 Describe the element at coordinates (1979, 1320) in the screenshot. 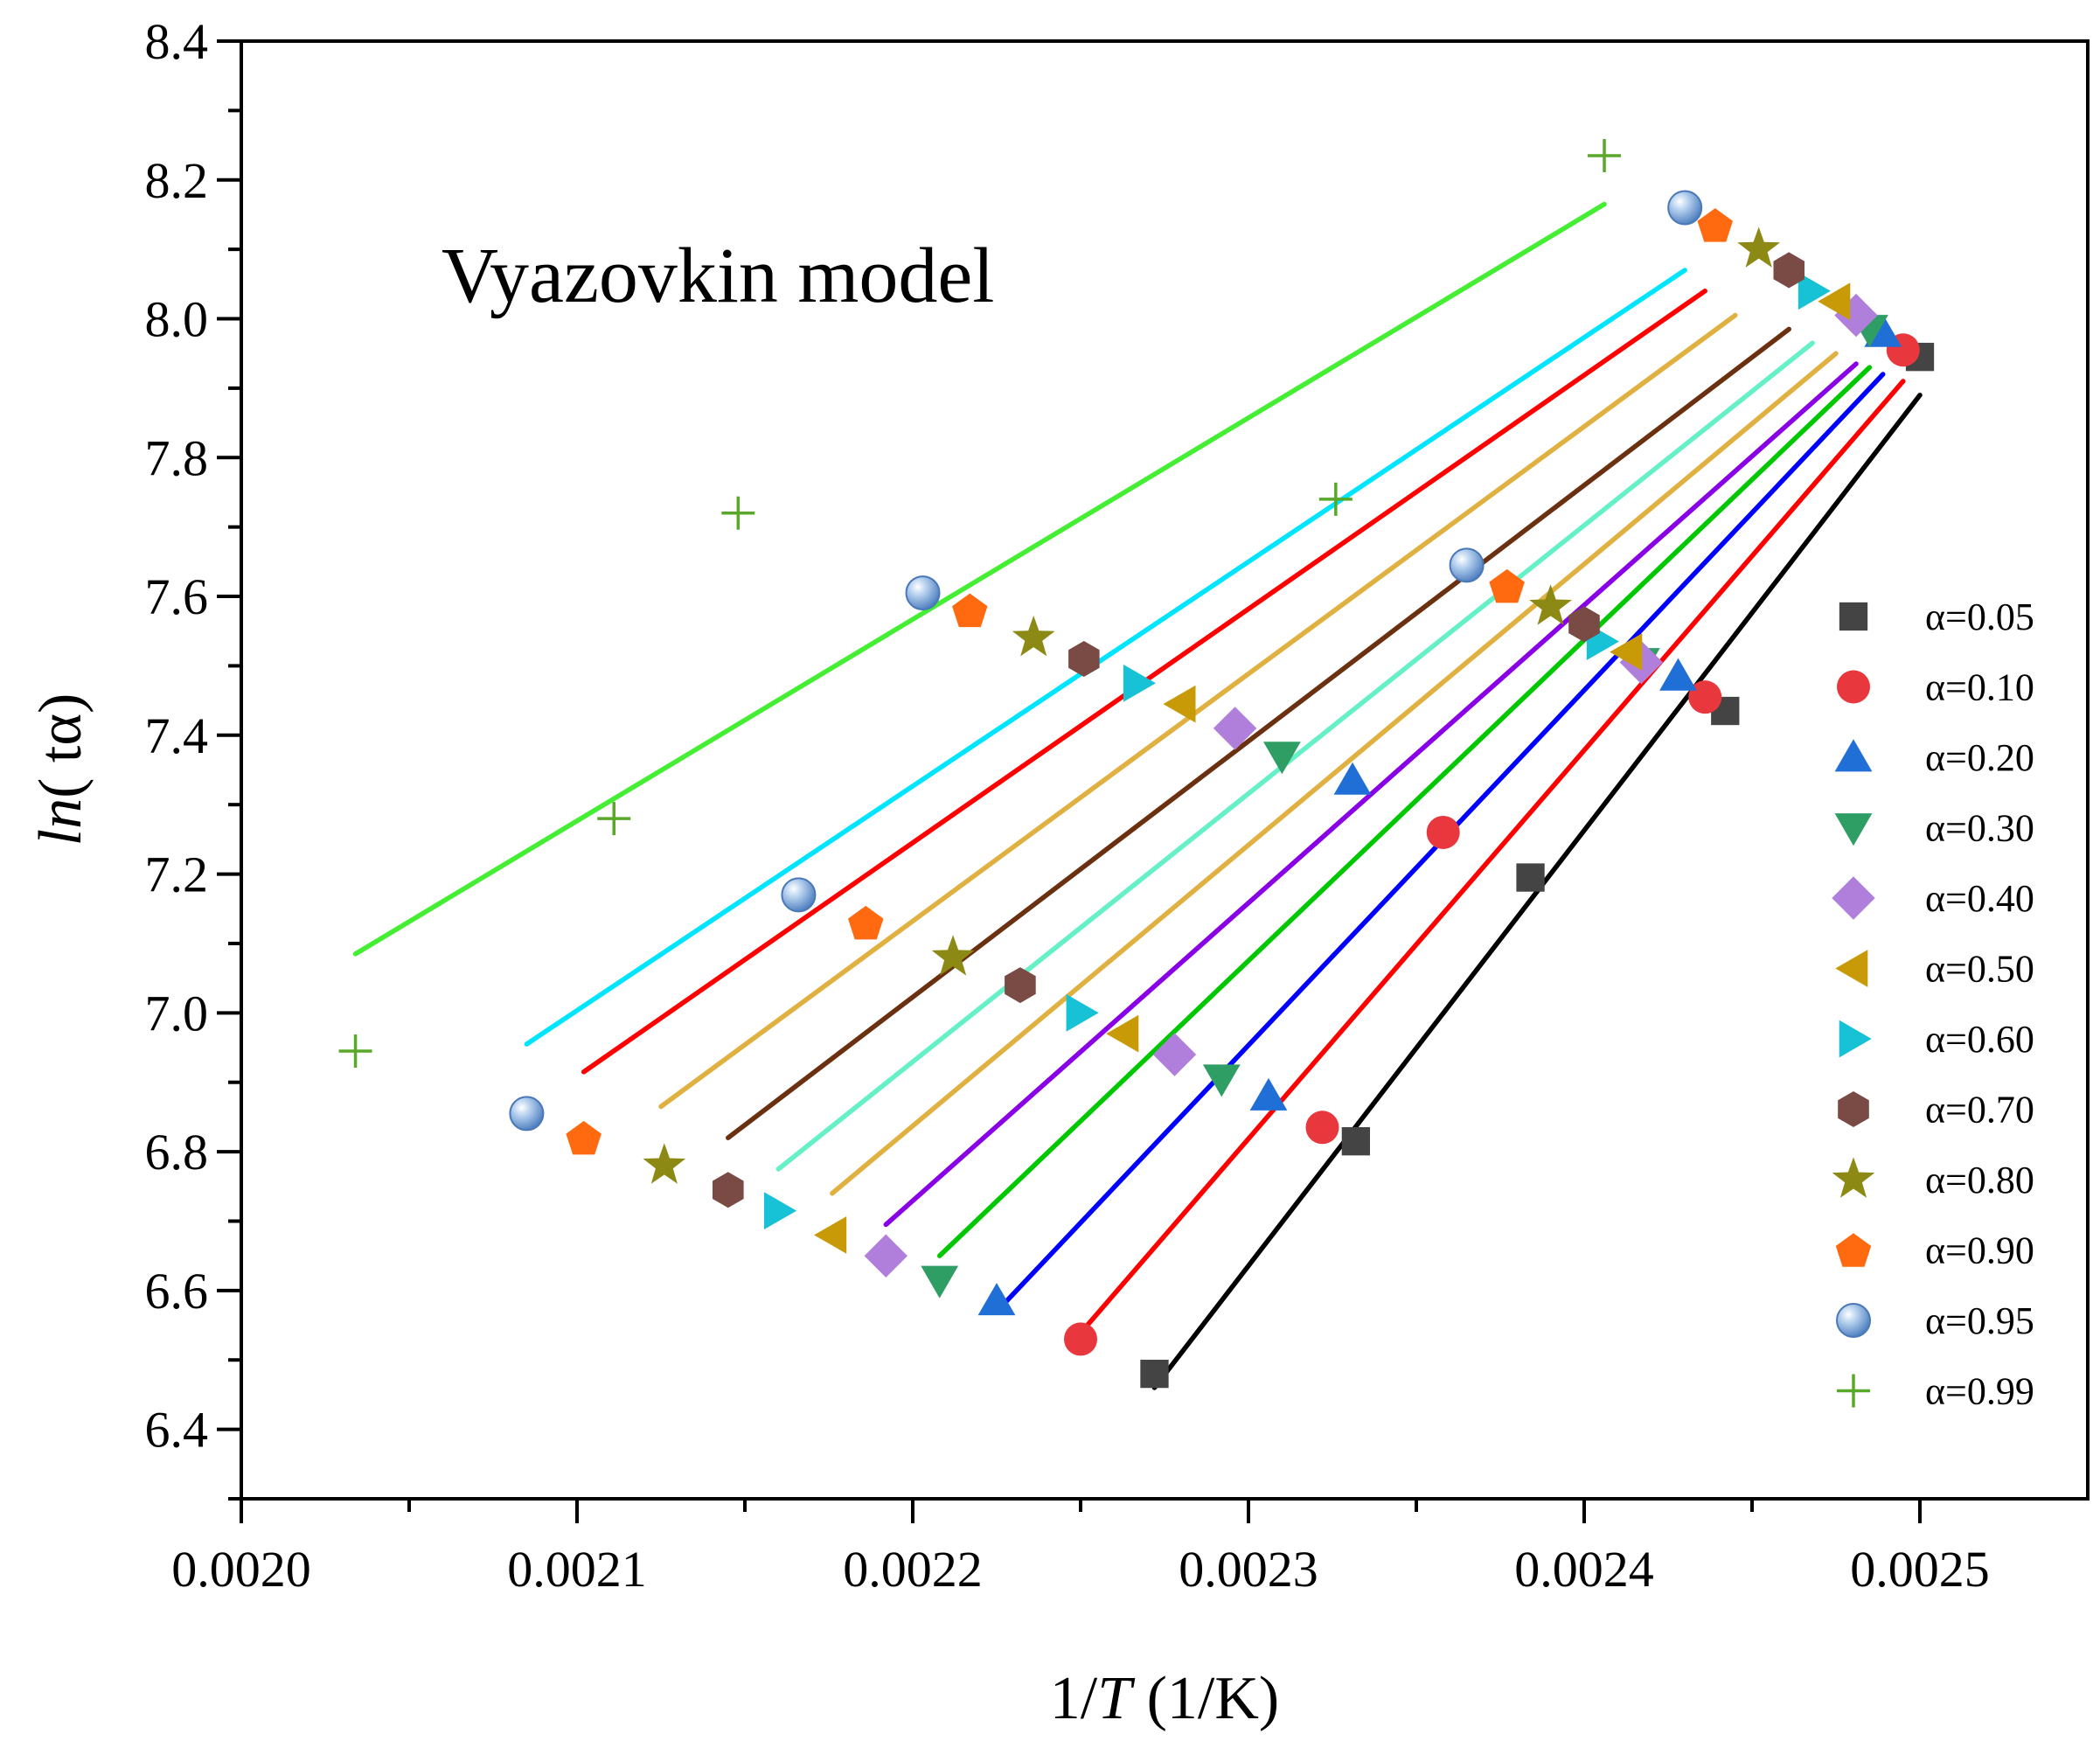

I see `legend-label: α=0.95` at that location.